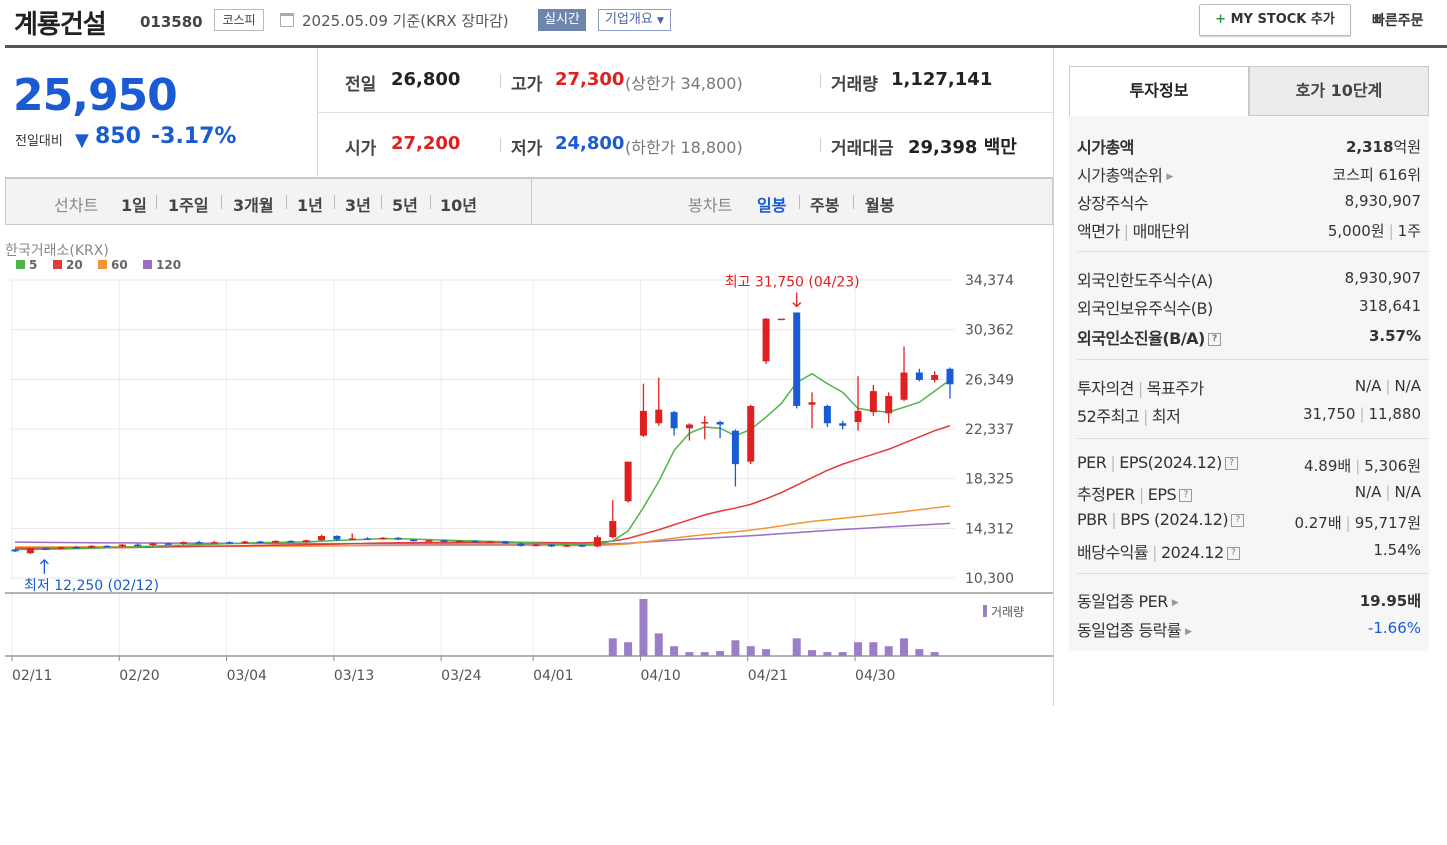 The height and width of the screenshot is (845, 1447). What do you see at coordinates (32, 676) in the screenshot?
I see `x-tick-label: 02/11` at bounding box center [32, 676].